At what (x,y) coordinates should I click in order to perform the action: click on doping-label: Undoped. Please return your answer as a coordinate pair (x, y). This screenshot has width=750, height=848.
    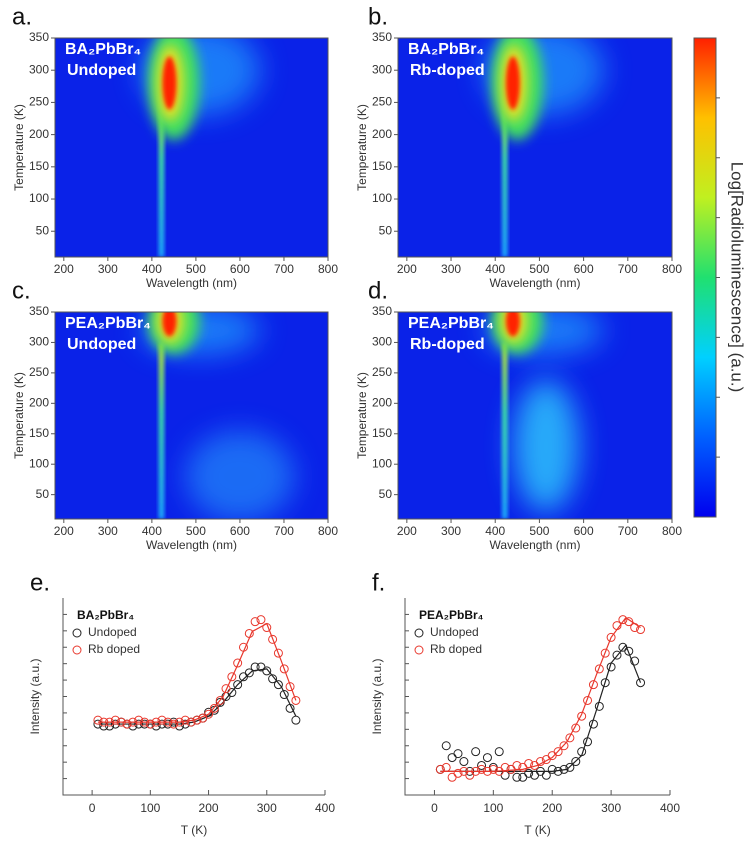
    Looking at the image, I should click on (101, 70).